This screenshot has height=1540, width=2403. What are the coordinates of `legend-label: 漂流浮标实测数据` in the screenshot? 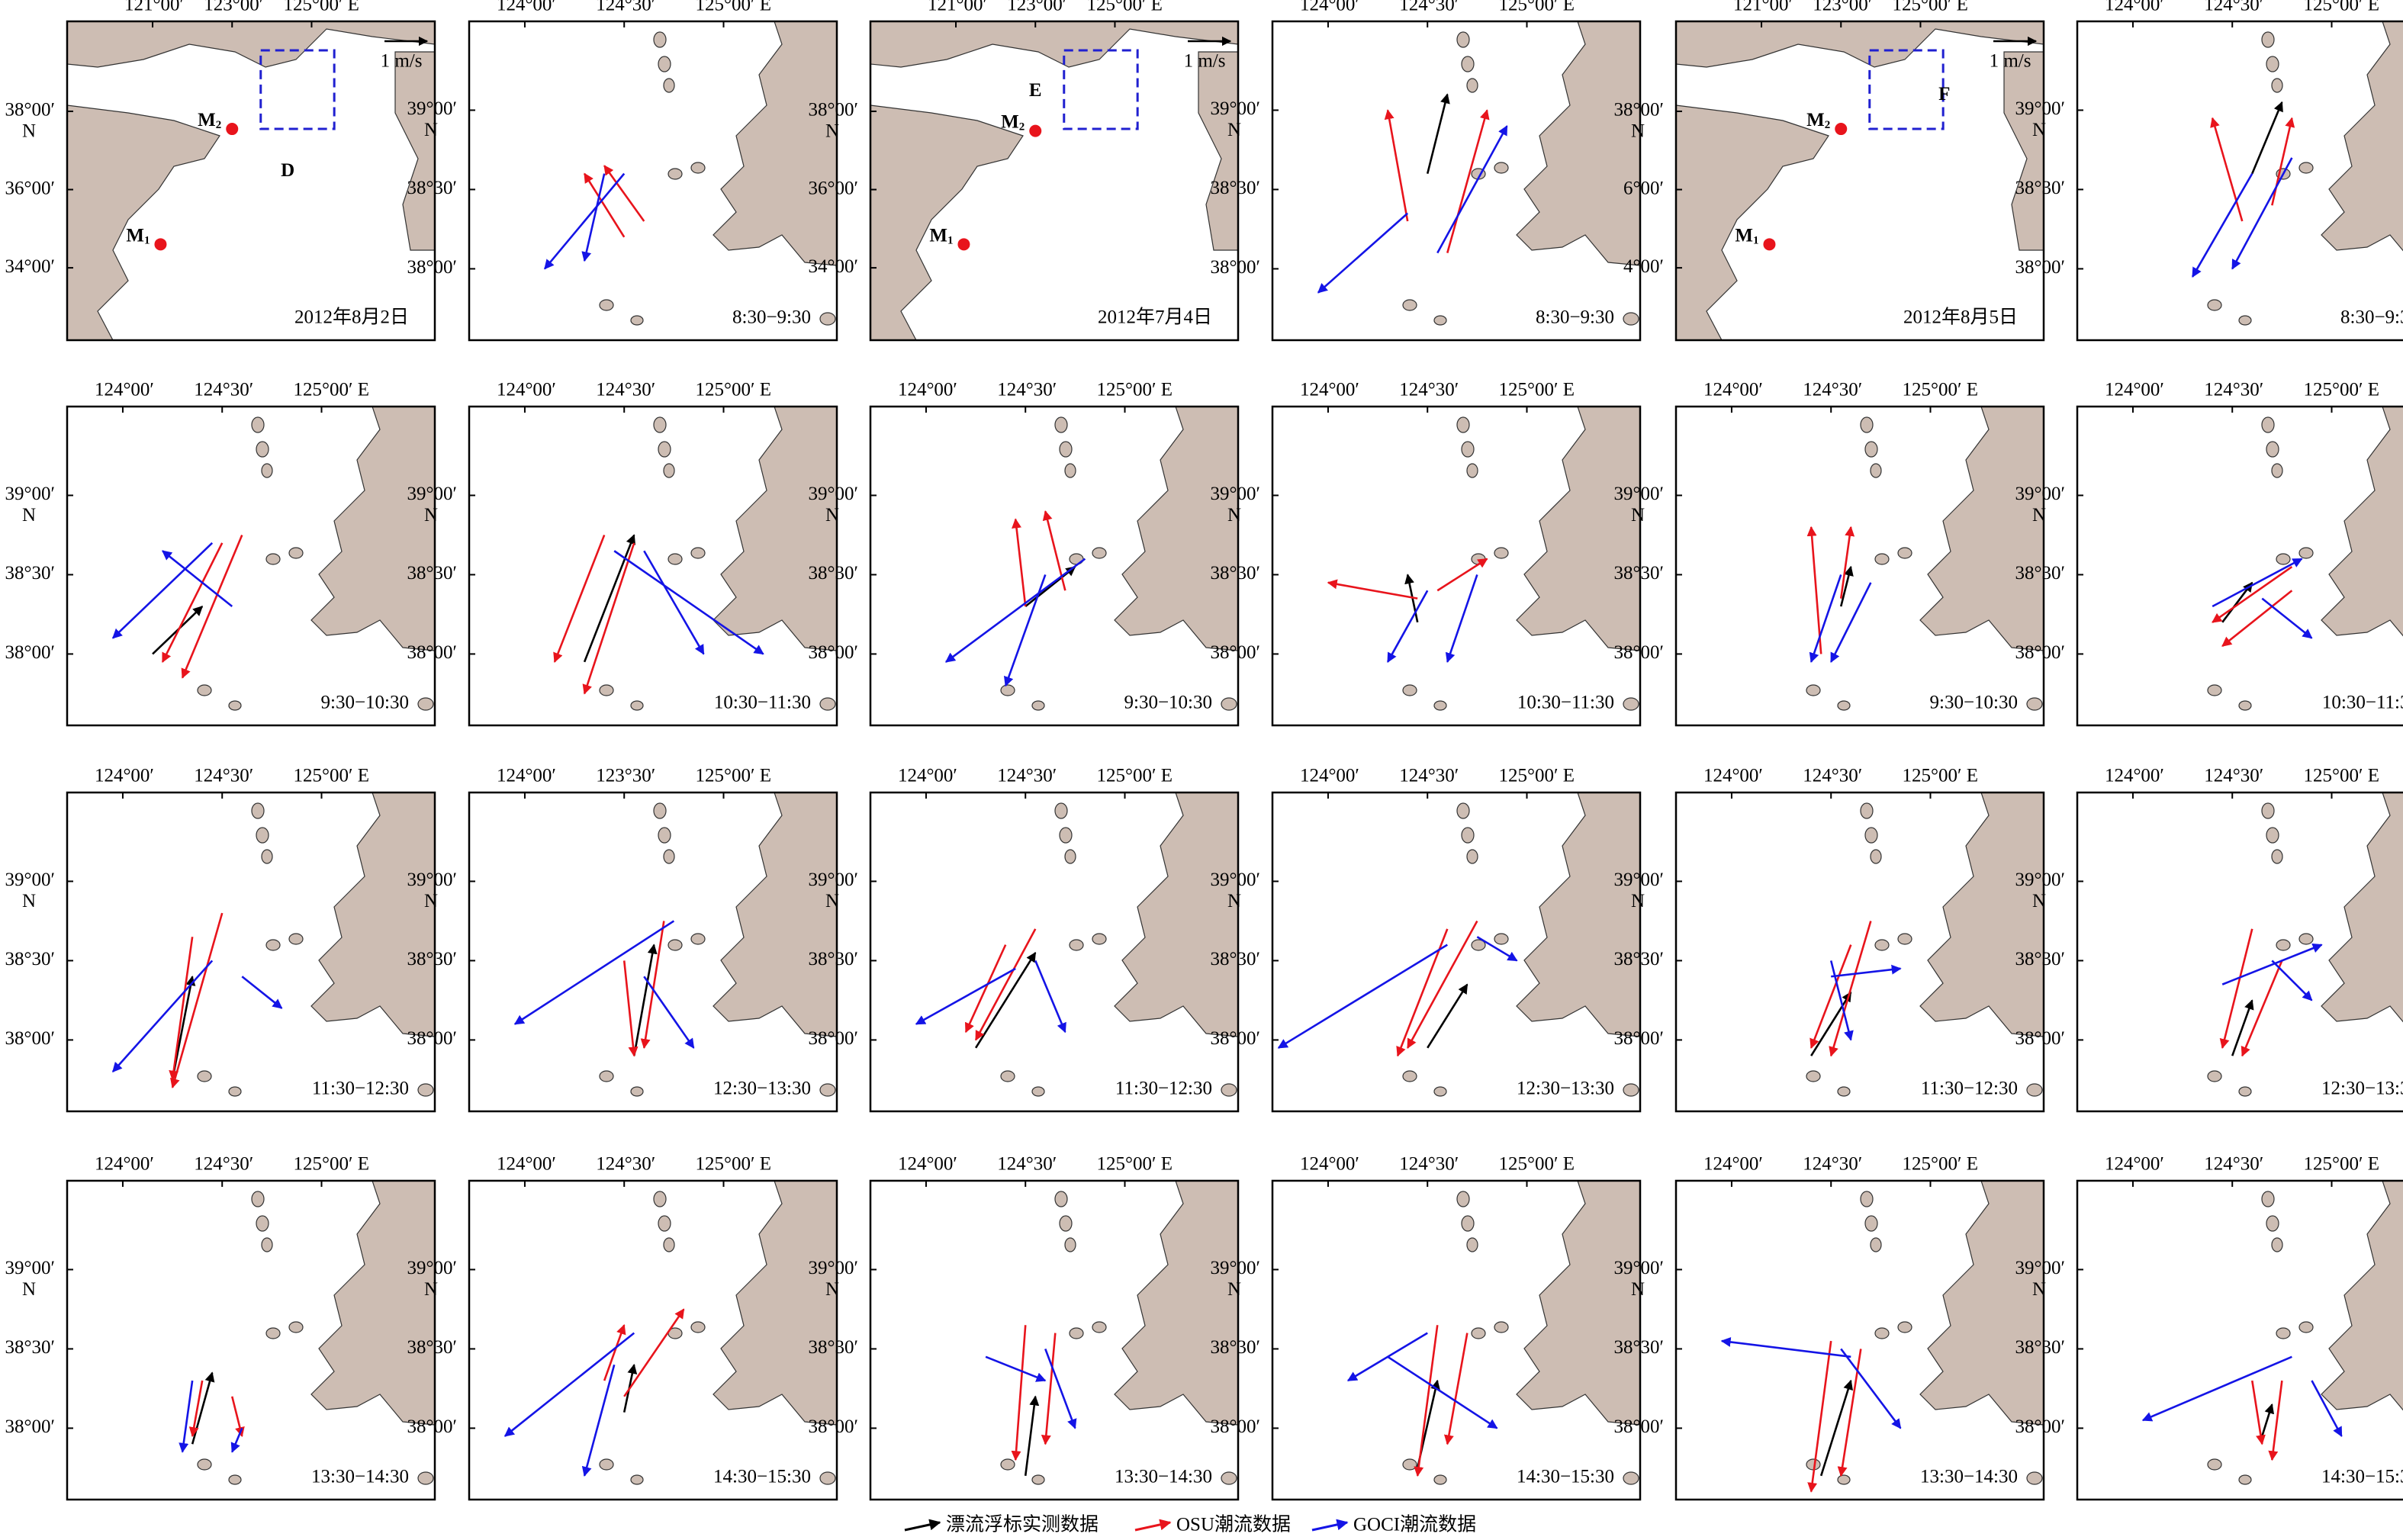 It's located at (1023, 1524).